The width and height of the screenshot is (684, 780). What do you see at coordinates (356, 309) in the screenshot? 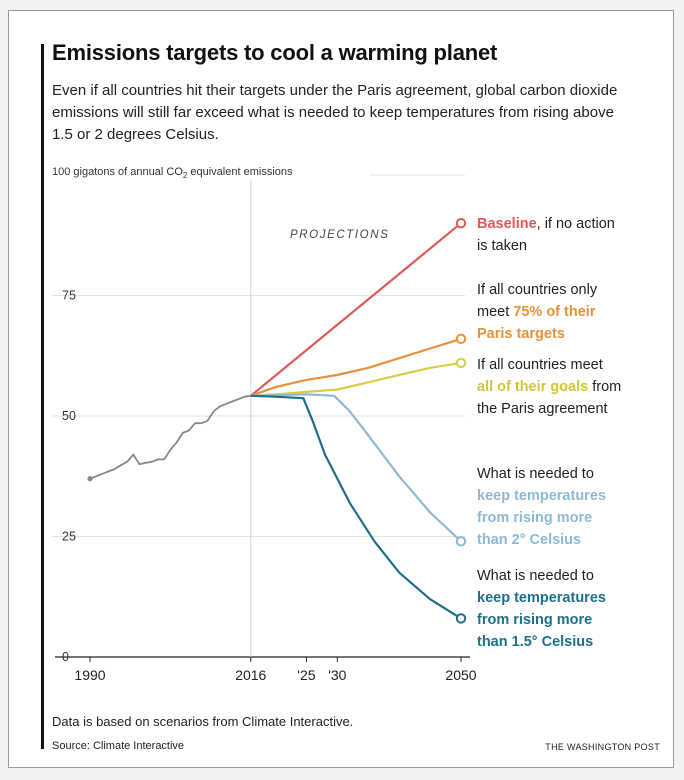
I see `line-baseline` at bounding box center [356, 309].